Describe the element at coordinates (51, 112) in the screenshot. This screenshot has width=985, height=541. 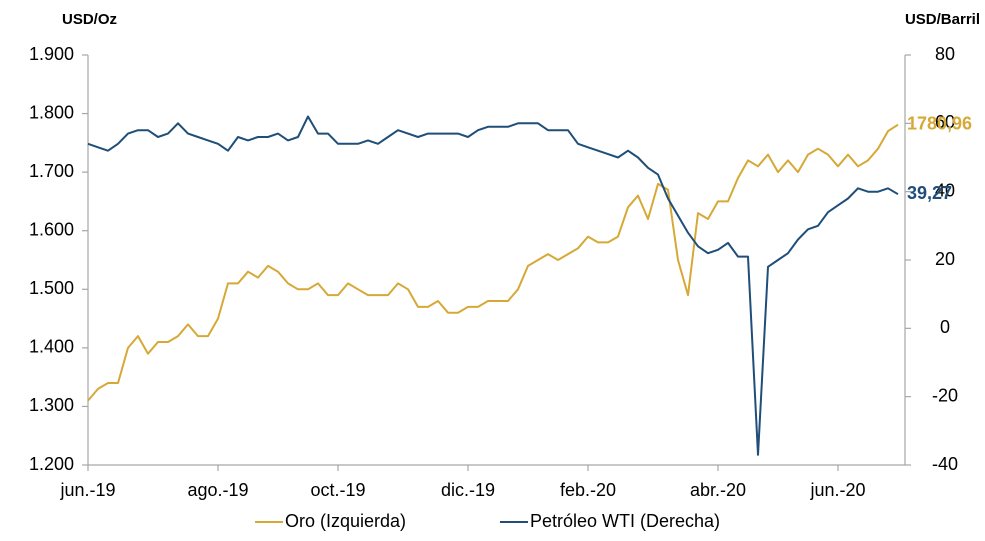
I see `y-tick-label: 1.800` at that location.